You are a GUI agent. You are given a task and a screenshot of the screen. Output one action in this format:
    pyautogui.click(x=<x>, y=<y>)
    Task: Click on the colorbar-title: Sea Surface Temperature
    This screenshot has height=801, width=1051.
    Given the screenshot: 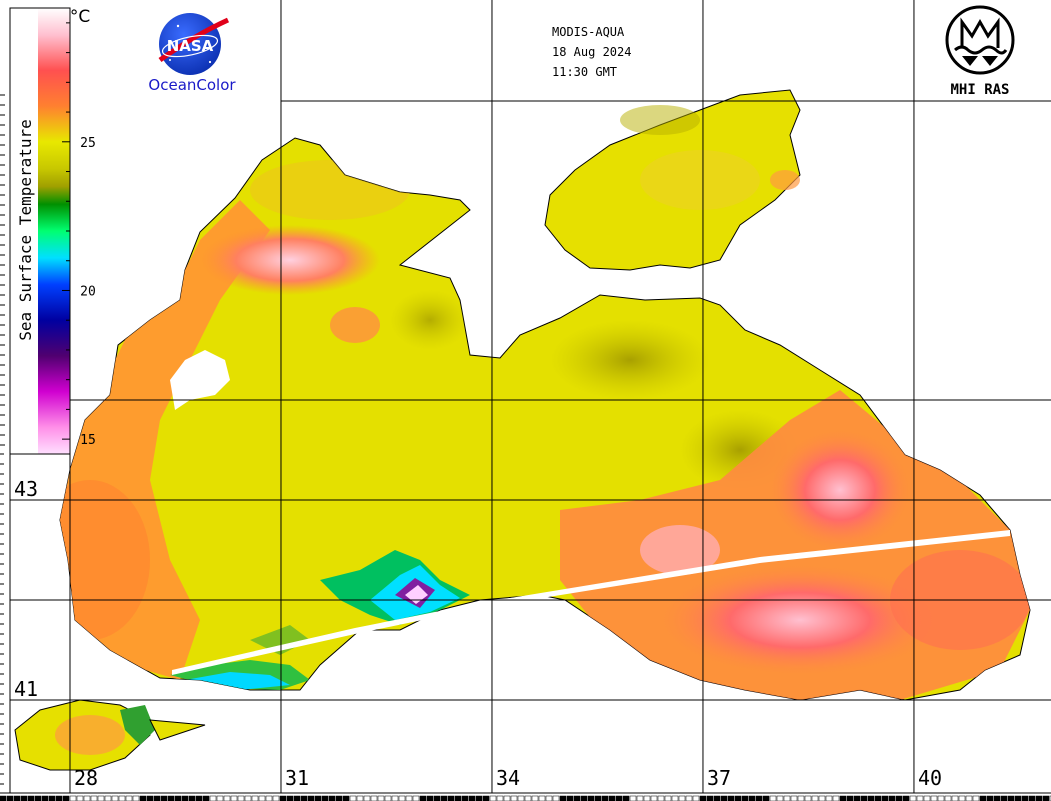 What is the action you would take?
    pyautogui.click(x=25, y=230)
    